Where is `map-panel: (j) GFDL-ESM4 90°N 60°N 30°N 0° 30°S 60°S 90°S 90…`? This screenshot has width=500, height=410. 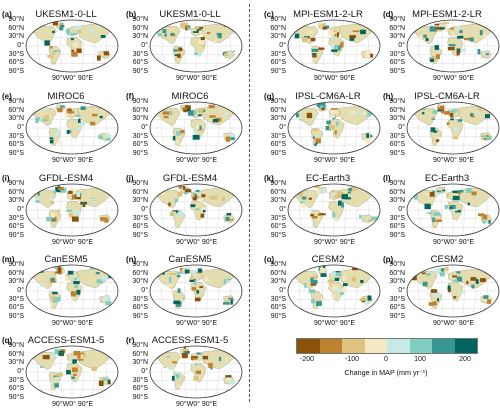
map-panel: (j) GFDL-ESM4 90°N 60°N 30°N 0° 30°S 60°S 90°S 90… is located at coordinates (184, 210).